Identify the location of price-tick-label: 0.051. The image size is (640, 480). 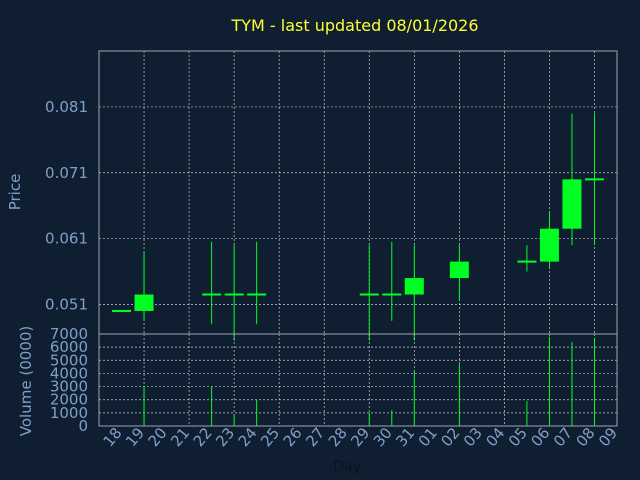
(66, 304).